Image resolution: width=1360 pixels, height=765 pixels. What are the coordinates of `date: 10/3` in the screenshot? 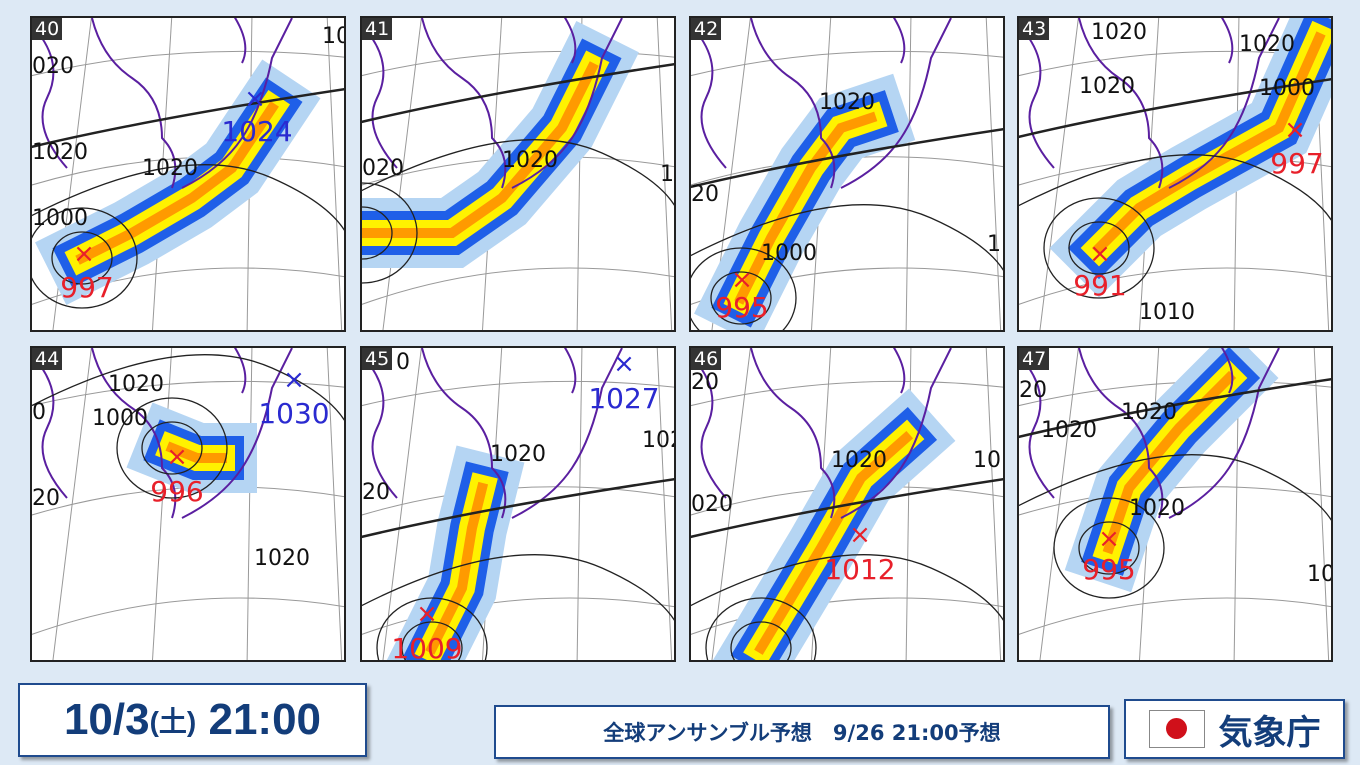 It's located at (106, 719).